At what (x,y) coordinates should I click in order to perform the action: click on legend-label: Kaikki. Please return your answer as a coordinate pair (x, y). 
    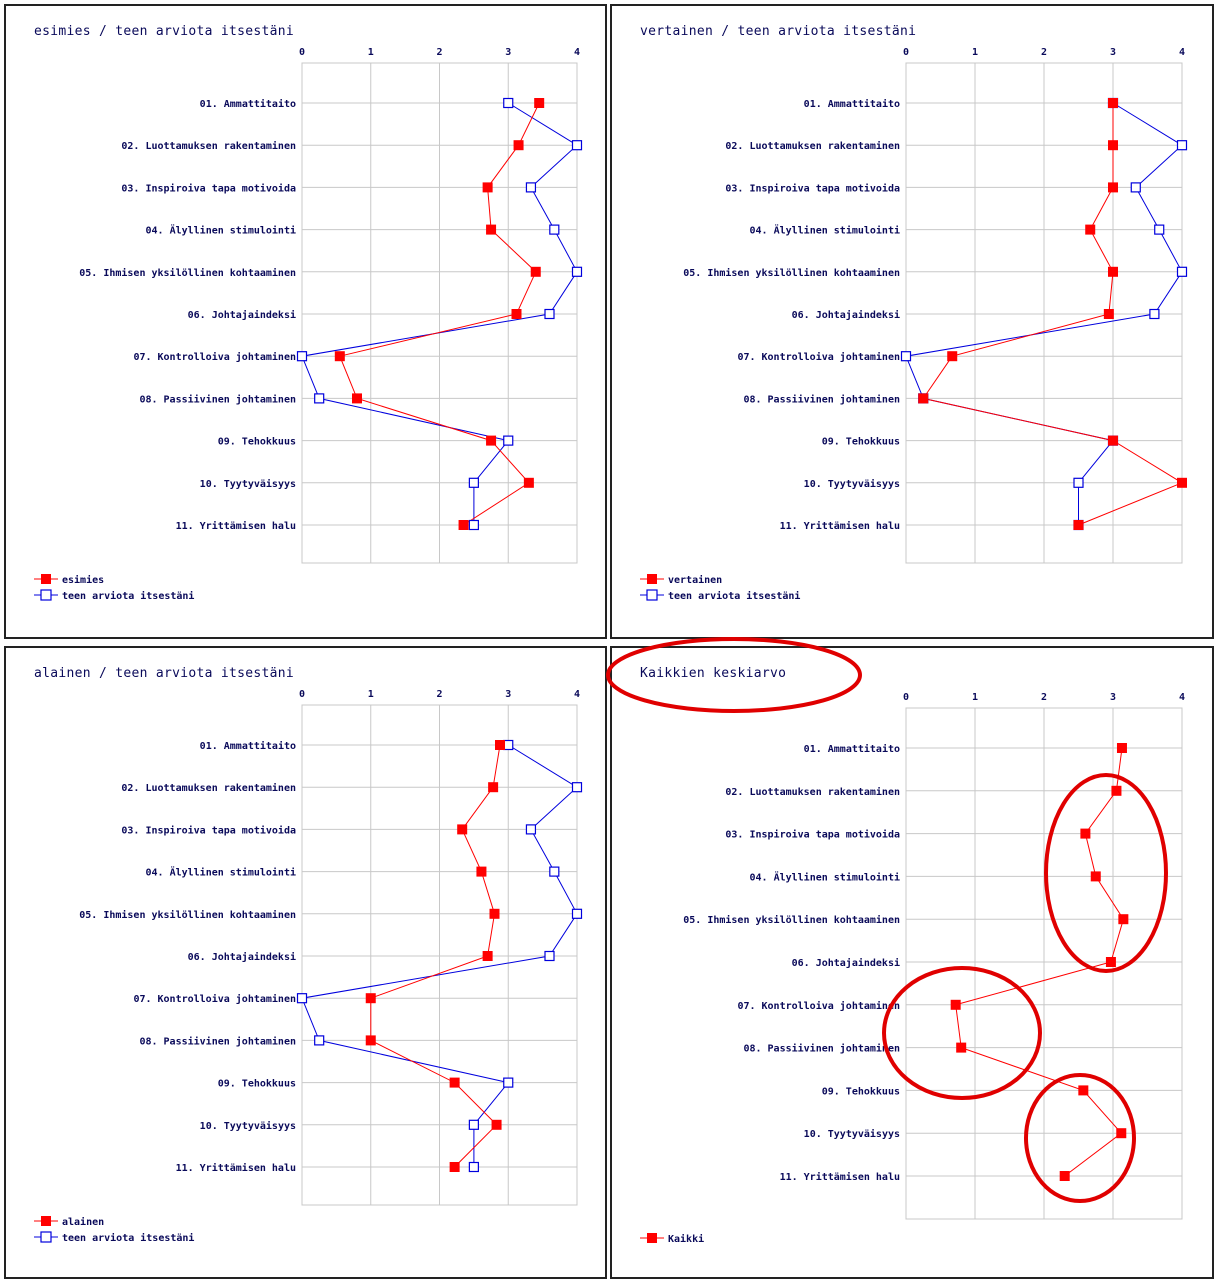
    Looking at the image, I should click on (686, 1239).